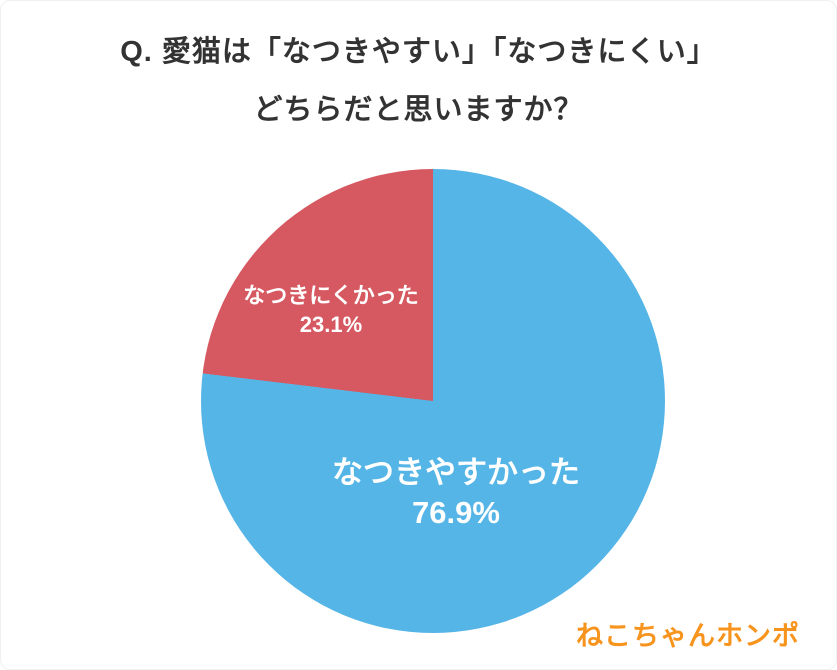  Describe the element at coordinates (331, 310) in the screenshot. I see `pie-slice-label-hard-to-tame: なつきにくかった 23.1%` at that location.